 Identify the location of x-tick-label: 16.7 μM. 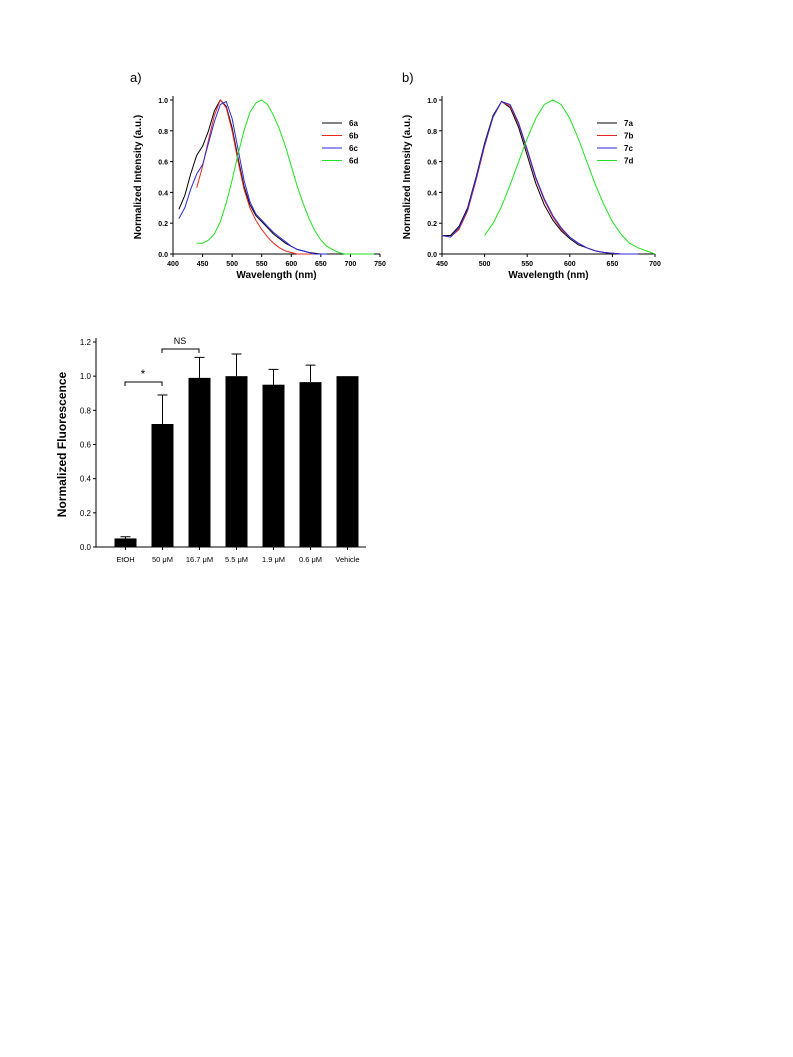
(199, 559).